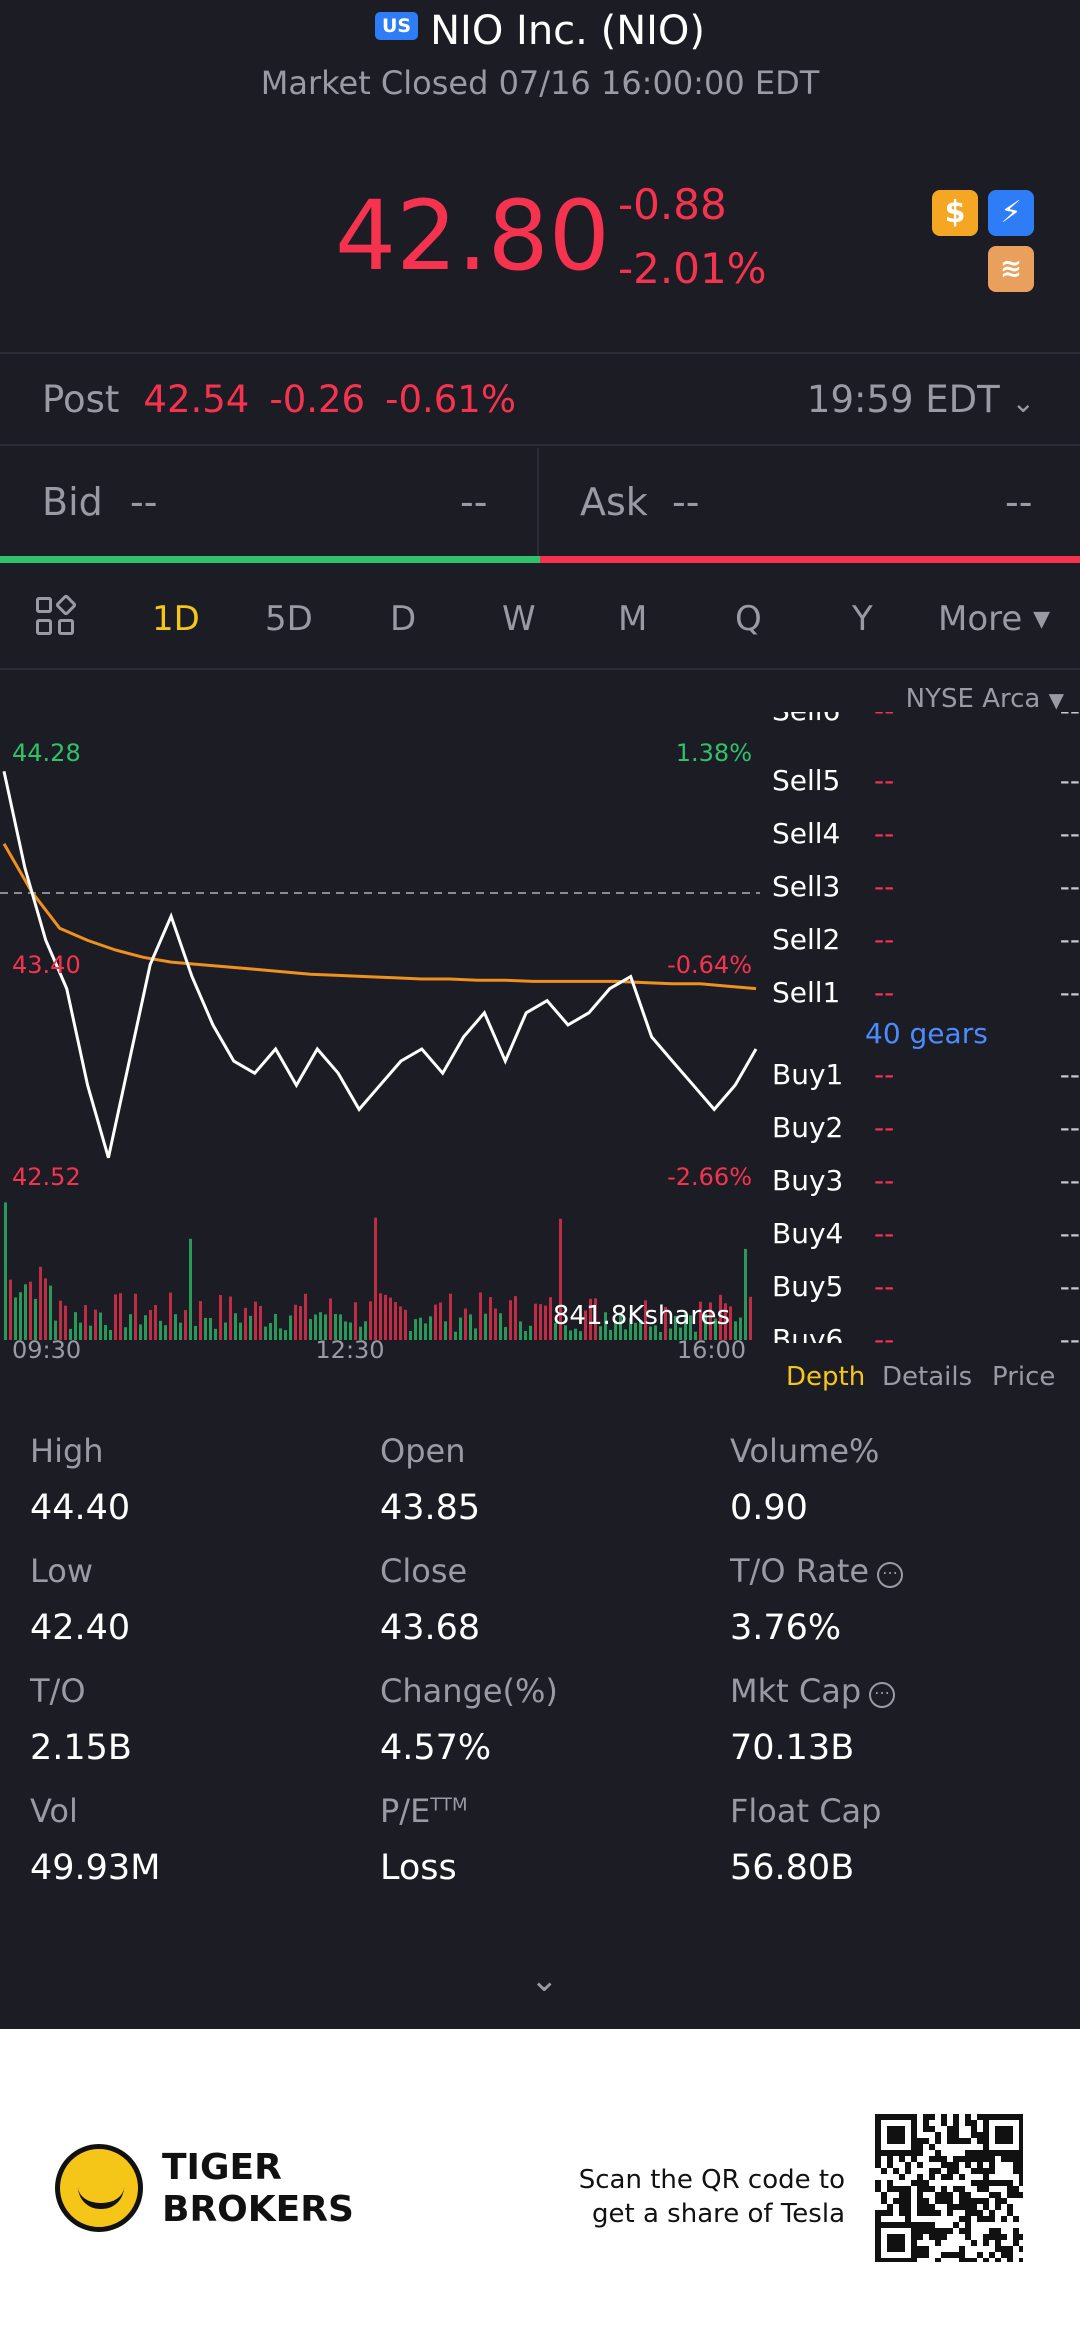 This screenshot has height=2345, width=1080. I want to click on post-price: 42.54, so click(196, 399).